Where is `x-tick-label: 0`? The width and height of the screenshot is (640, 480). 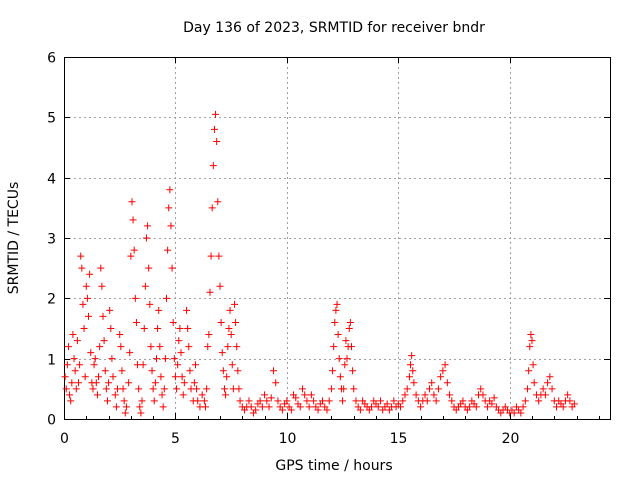 x-tick-label: 0 is located at coordinates (64, 439).